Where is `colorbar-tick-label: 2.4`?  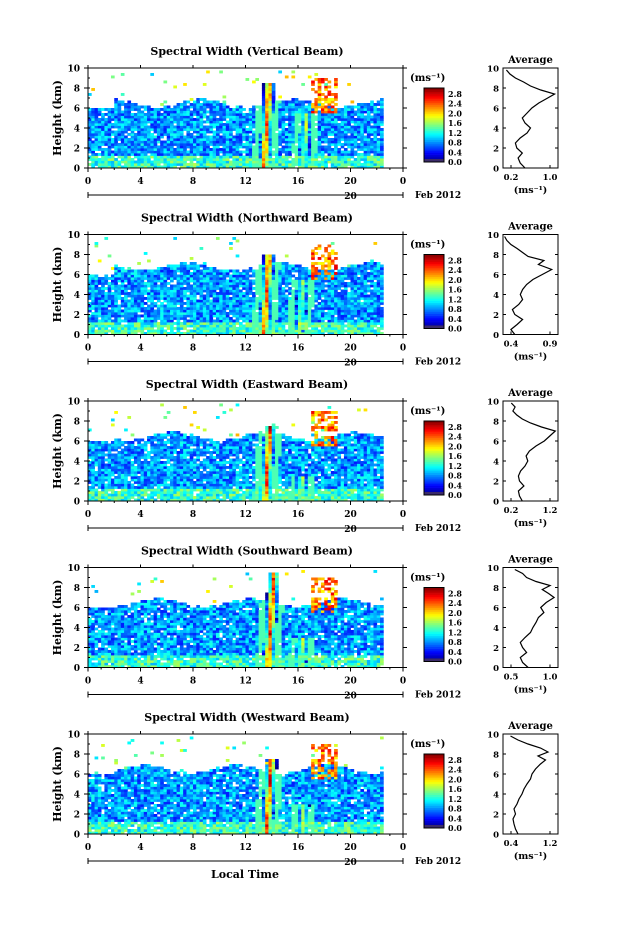
colorbar-tick-label: 2.4 is located at coordinates (455, 104).